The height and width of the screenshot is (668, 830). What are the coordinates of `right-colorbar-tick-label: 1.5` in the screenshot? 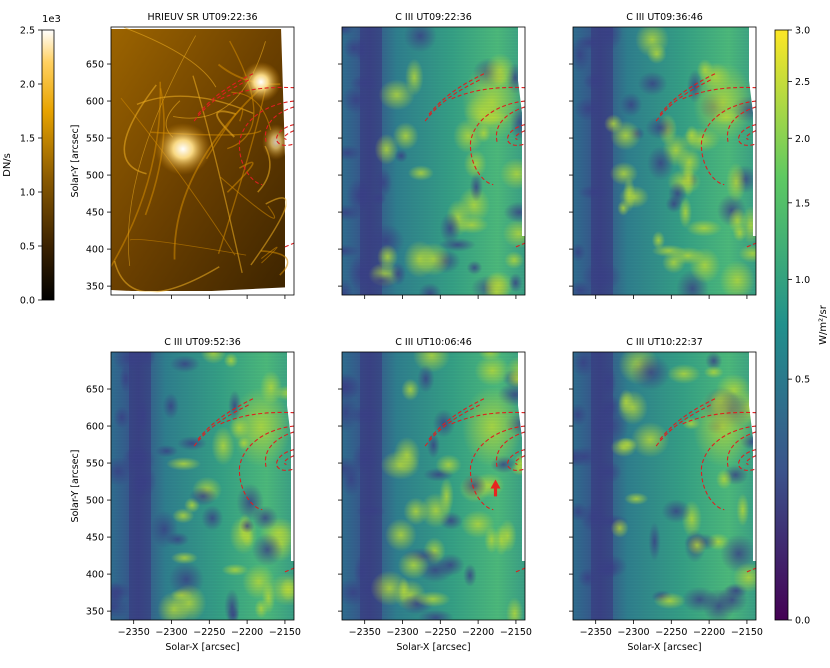 It's located at (802, 203).